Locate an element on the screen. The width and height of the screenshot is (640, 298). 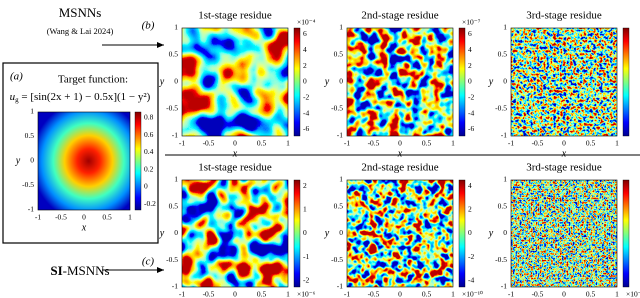
colorbar-tick-label: -0.2 is located at coordinates (150, 203).